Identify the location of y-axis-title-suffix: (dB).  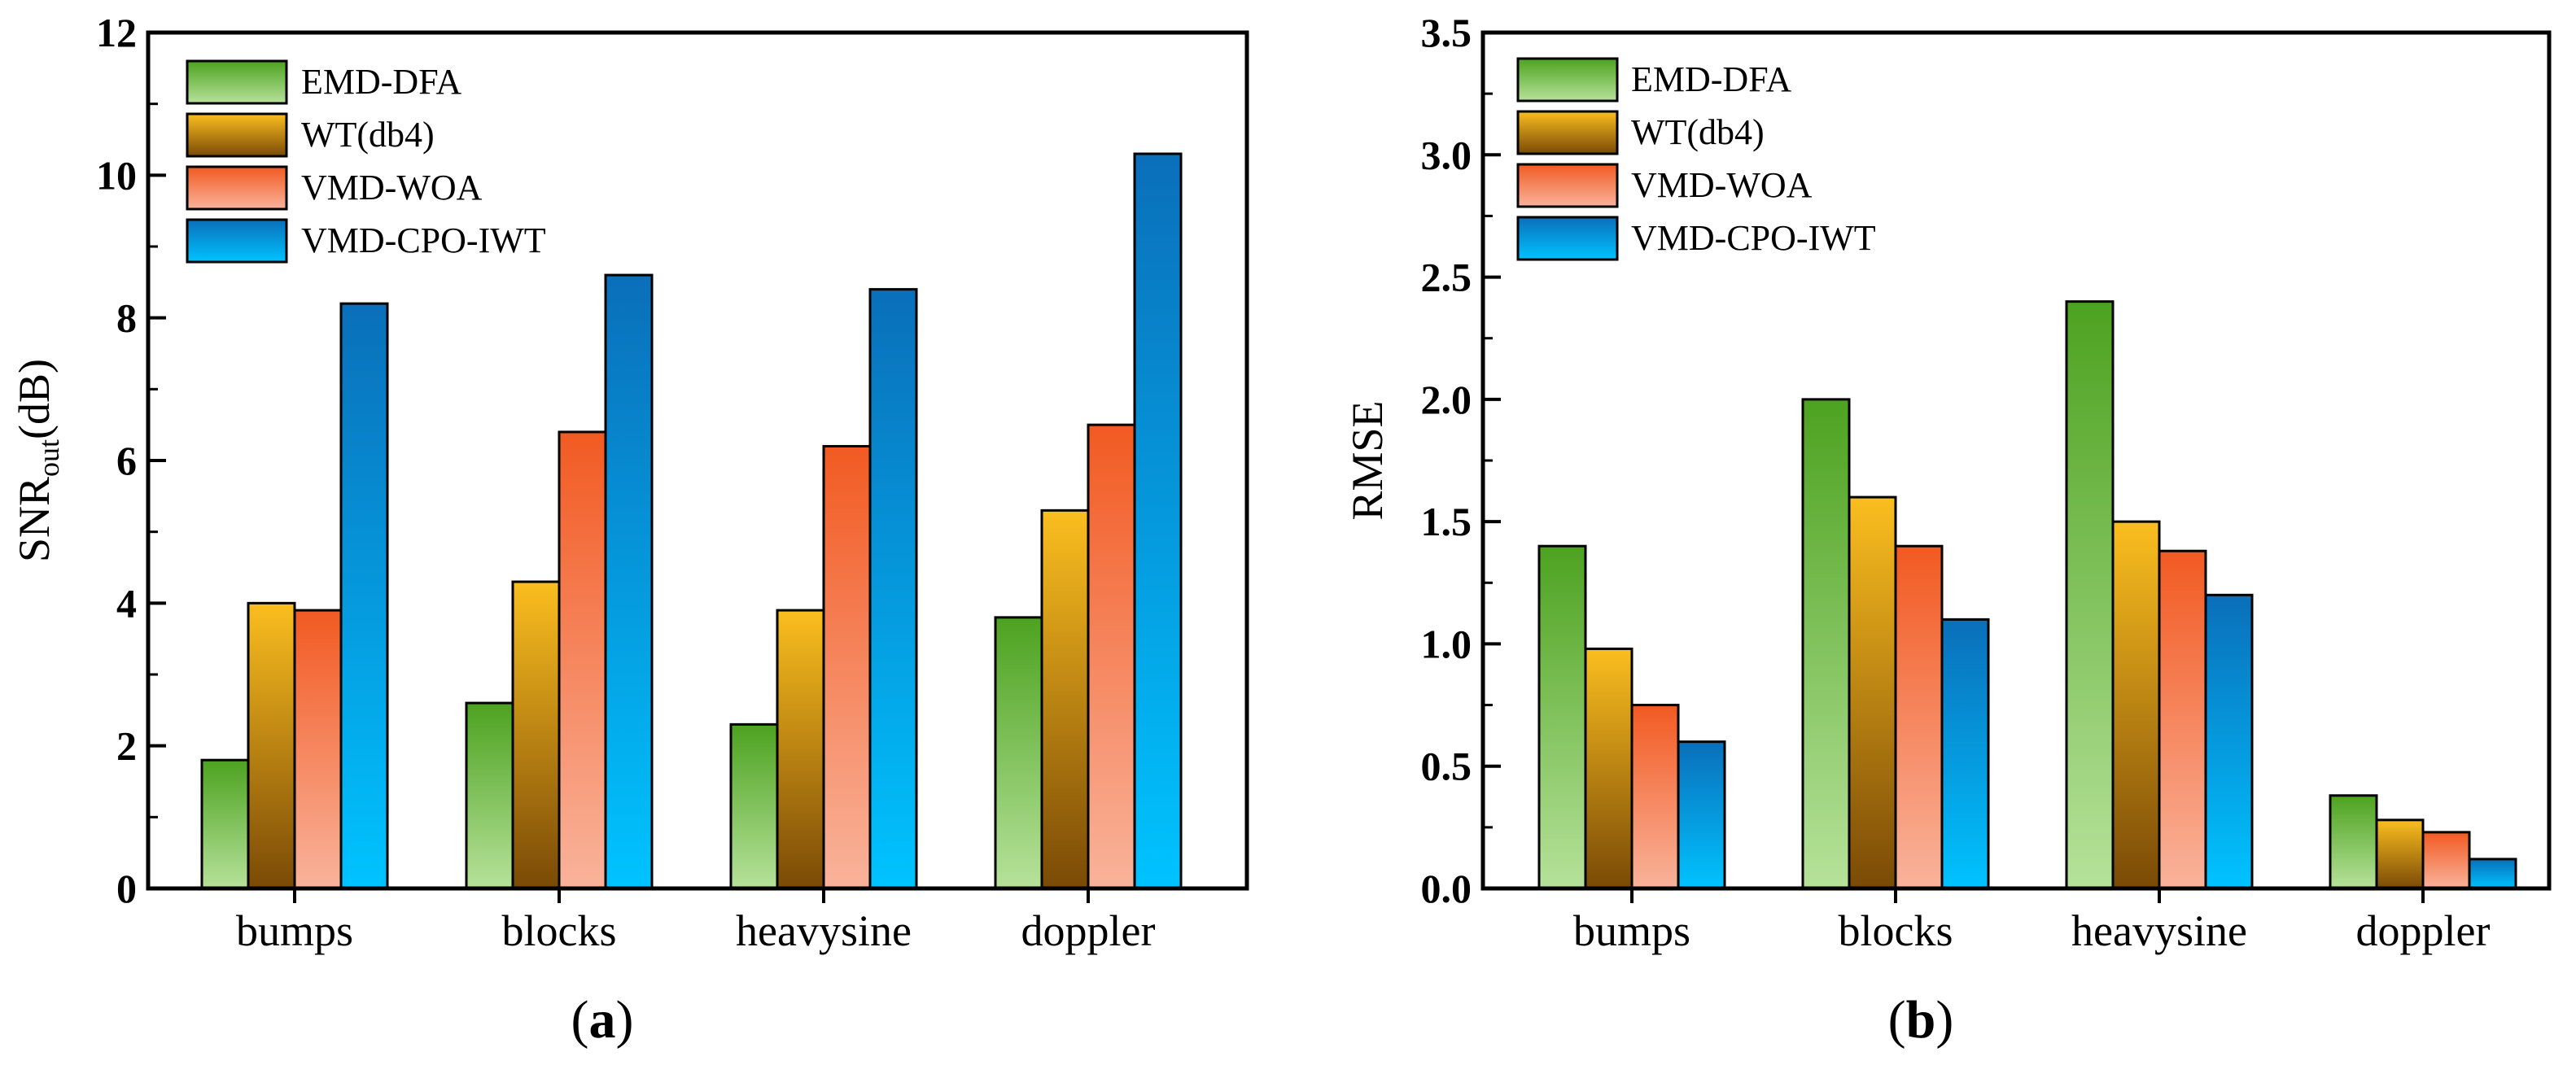
(34, 399).